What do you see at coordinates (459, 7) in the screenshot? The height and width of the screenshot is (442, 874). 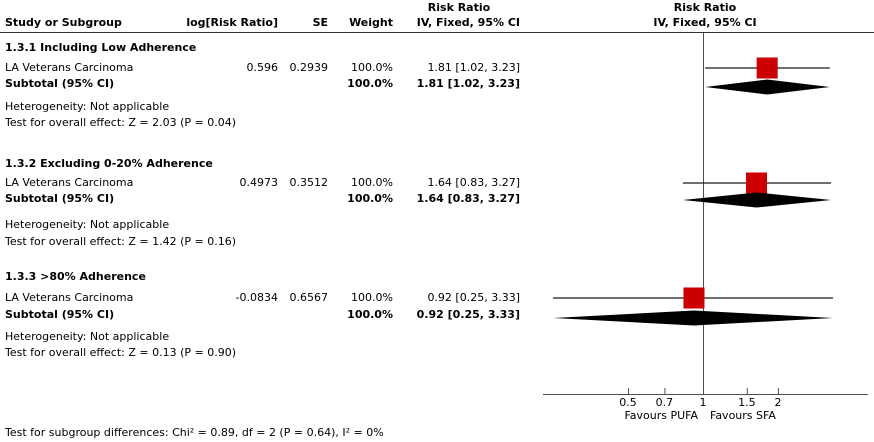 I see `effect-column-title: Risk Ratio` at bounding box center [459, 7].